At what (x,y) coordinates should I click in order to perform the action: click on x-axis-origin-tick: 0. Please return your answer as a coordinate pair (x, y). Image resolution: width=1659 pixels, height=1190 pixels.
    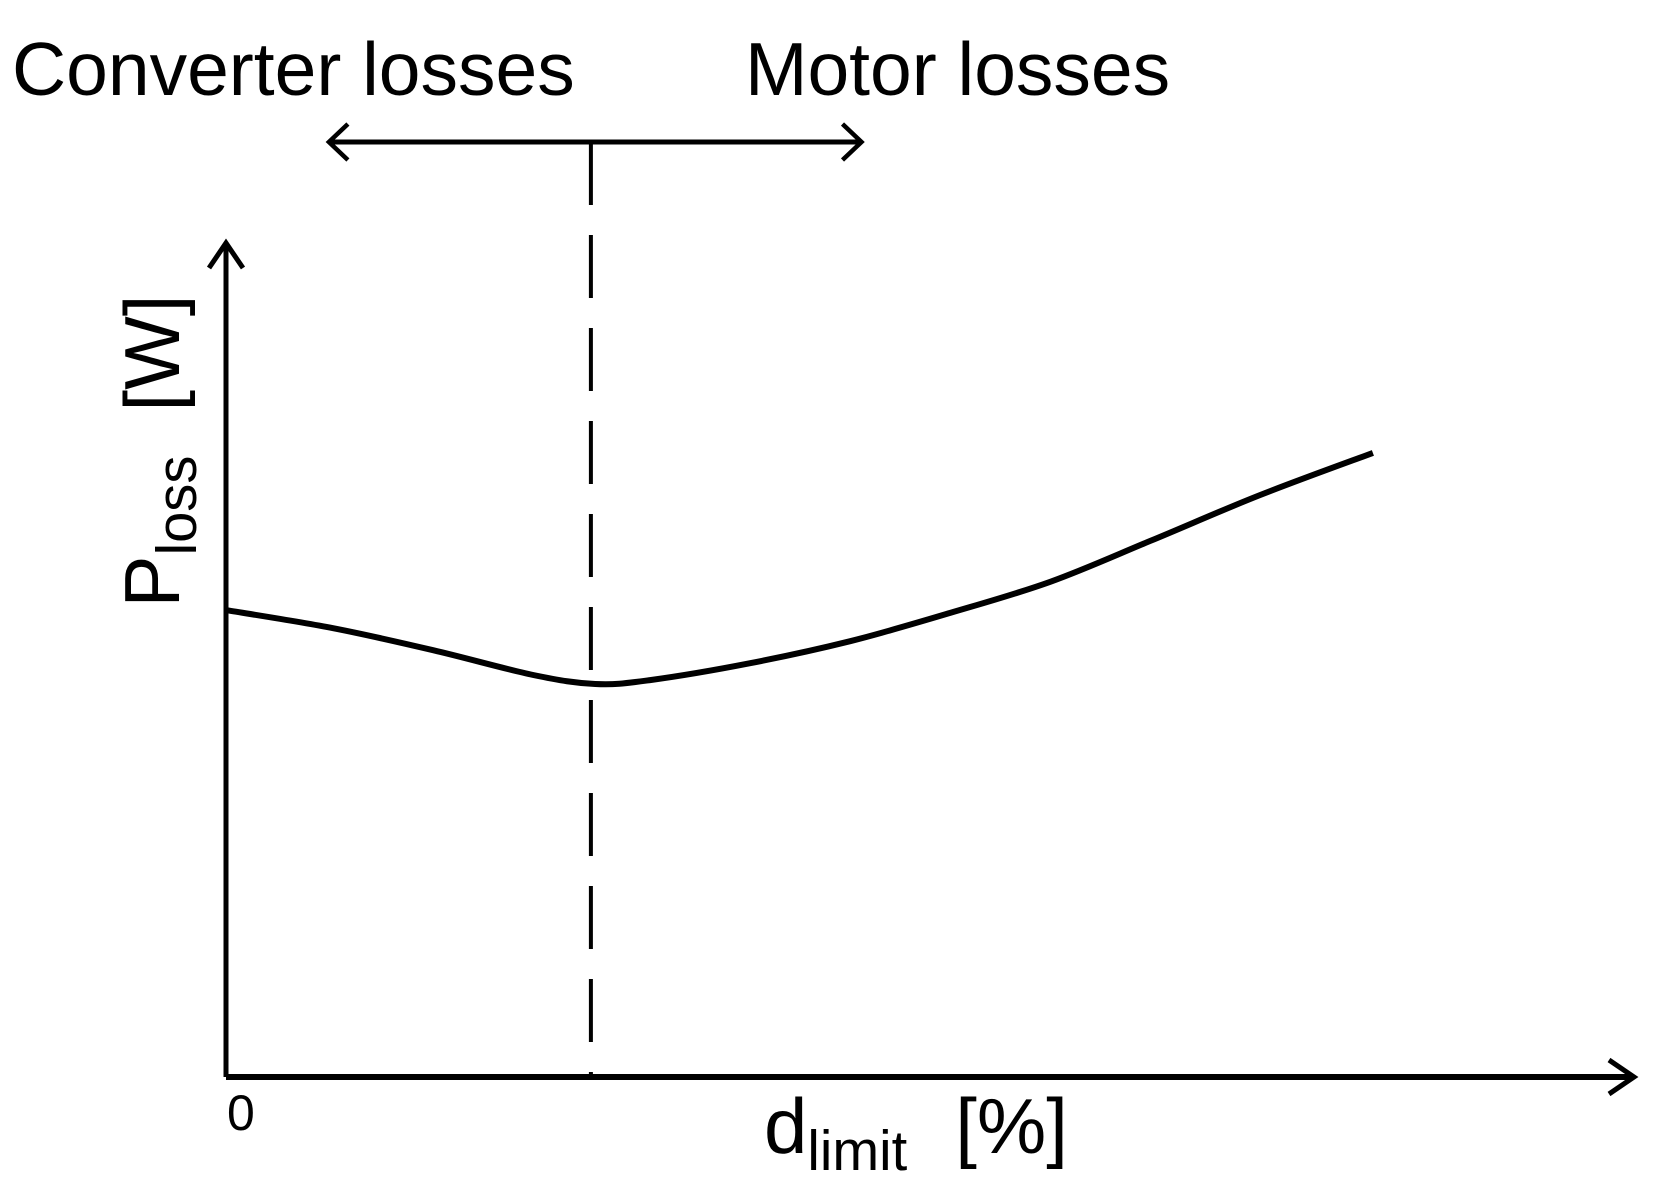
    Looking at the image, I should click on (241, 1113).